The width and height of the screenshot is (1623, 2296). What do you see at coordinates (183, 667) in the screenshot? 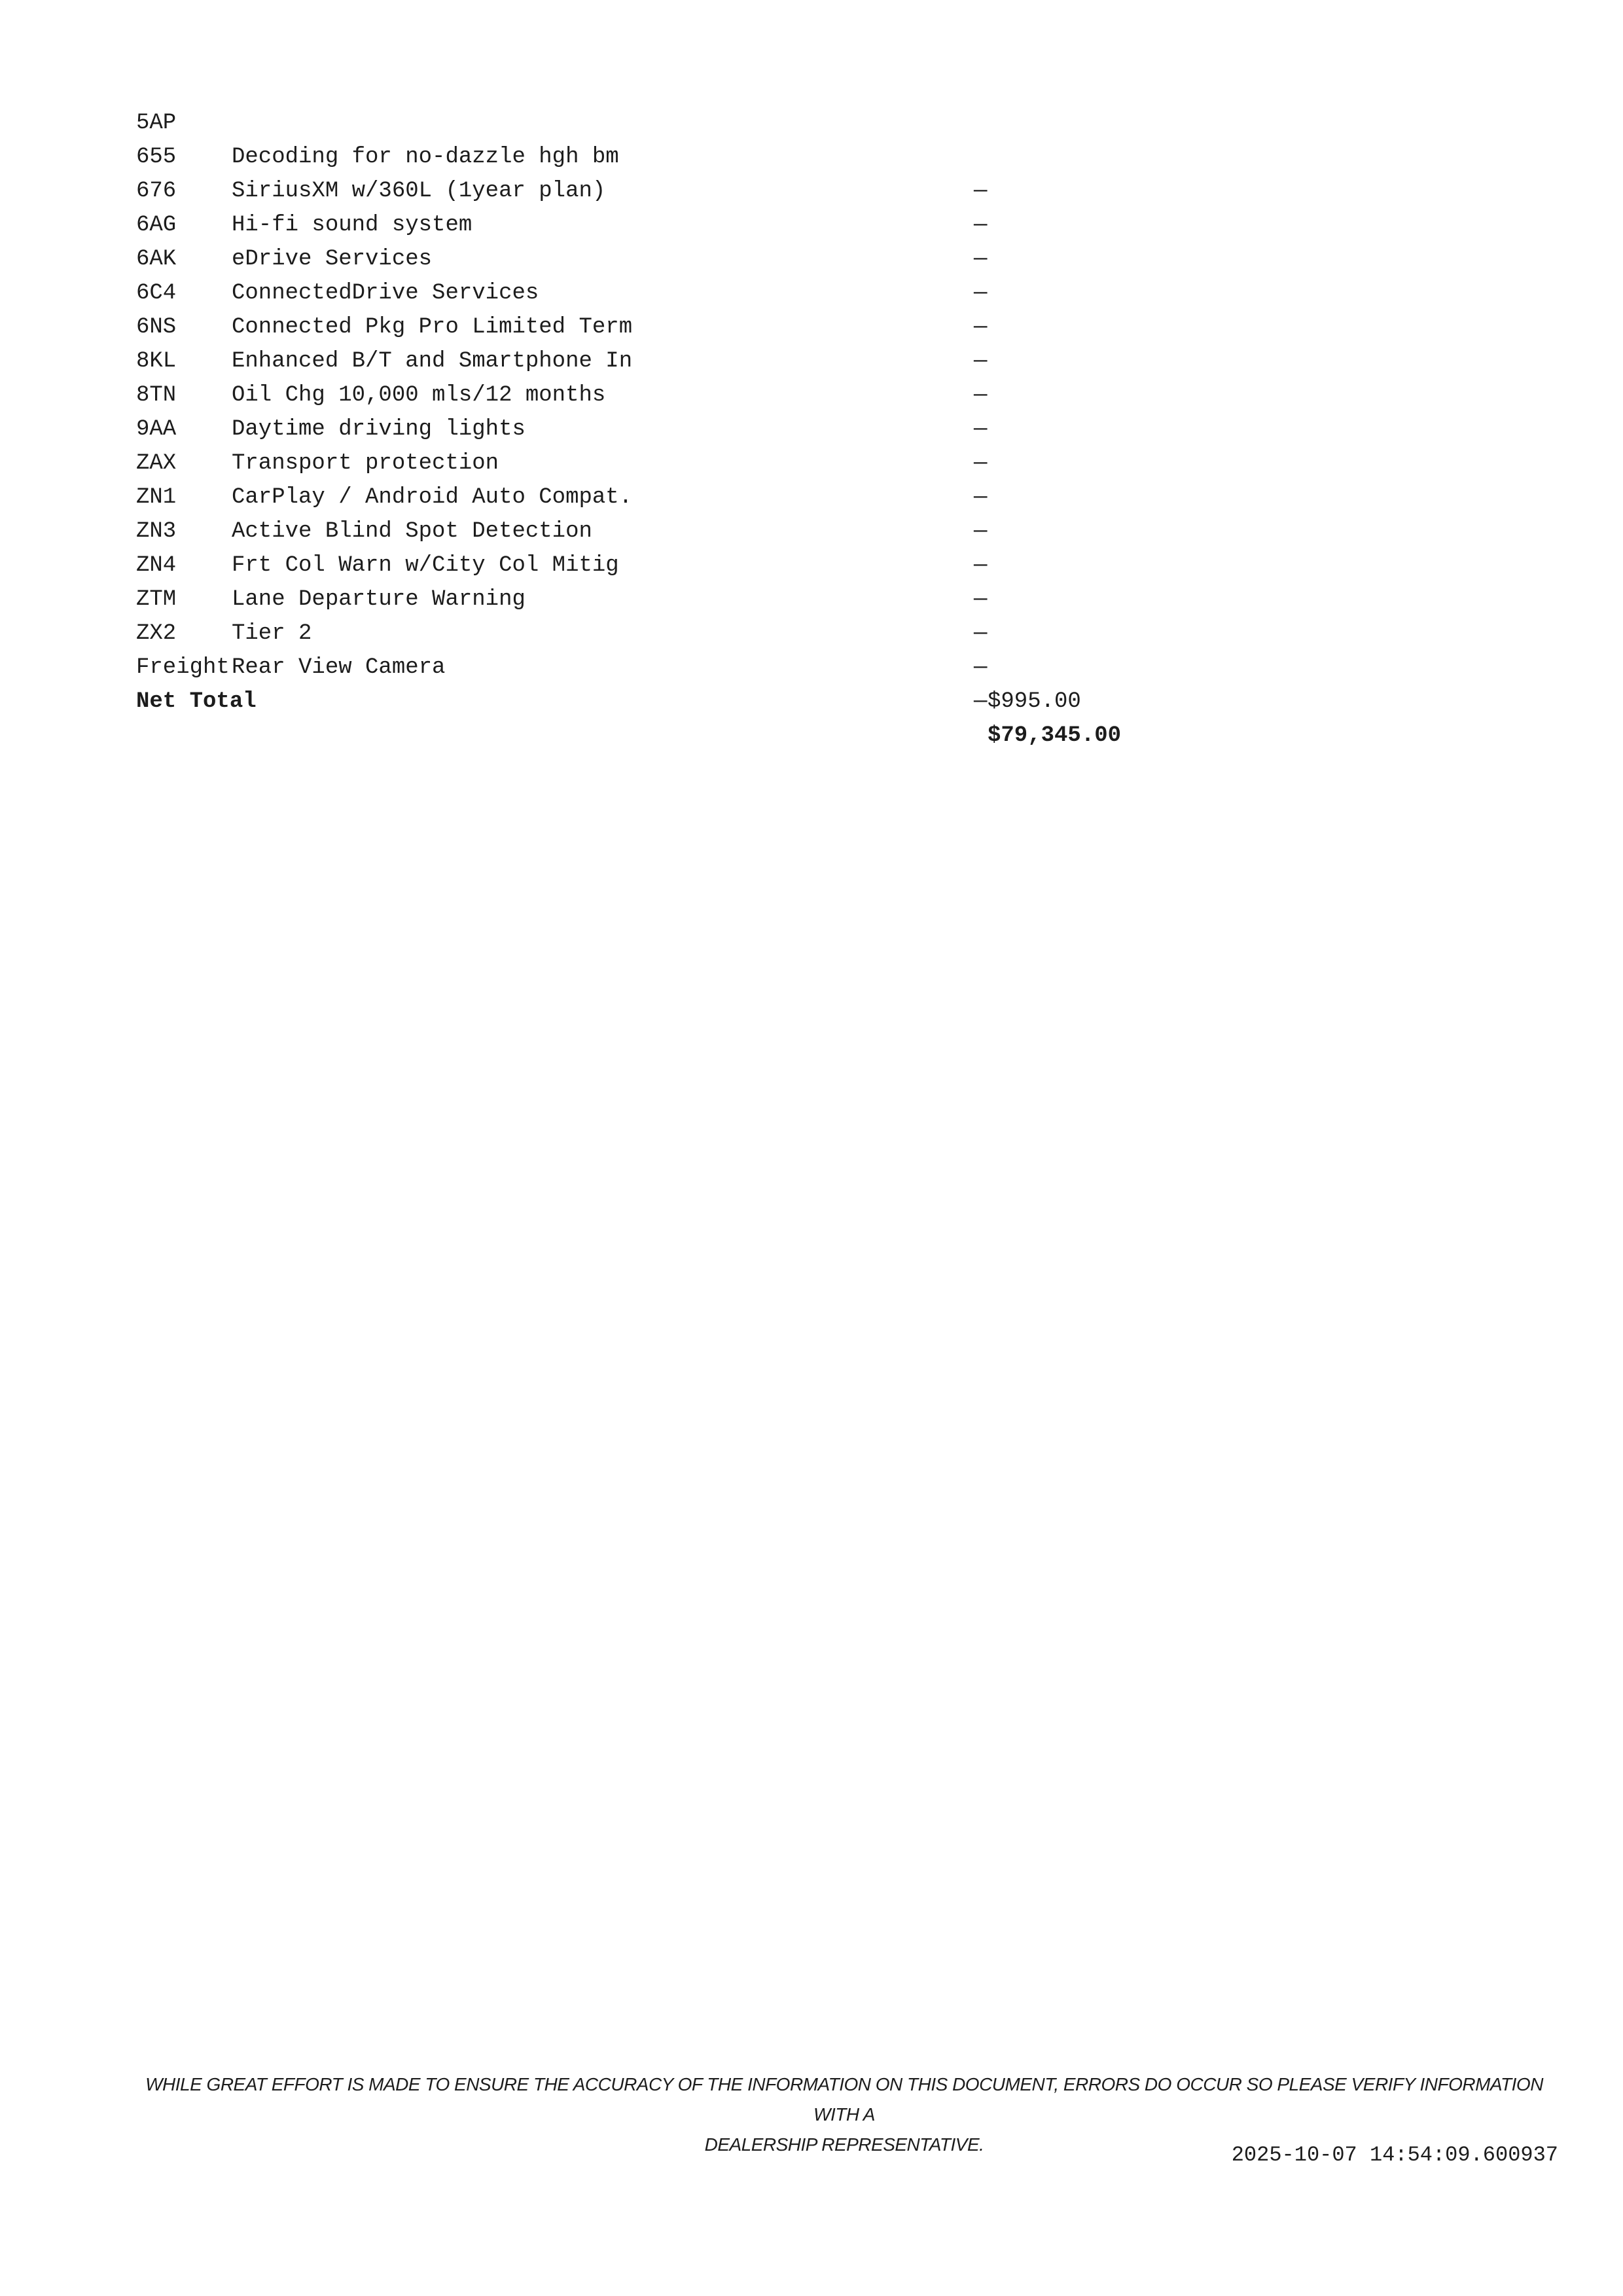
I see `freight-label: Freight` at bounding box center [183, 667].